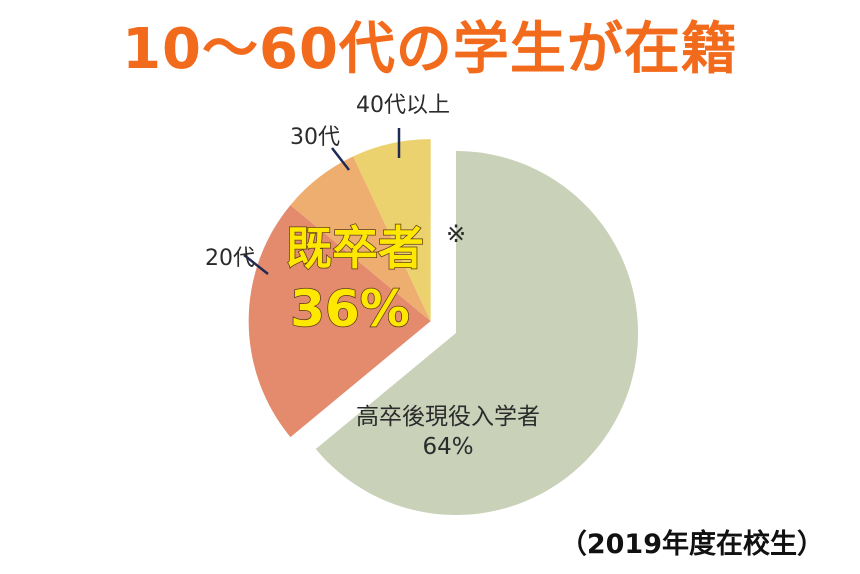  Describe the element at coordinates (448, 417) in the screenshot. I see `main-slice-label: 高卒後現役入学者` at that location.